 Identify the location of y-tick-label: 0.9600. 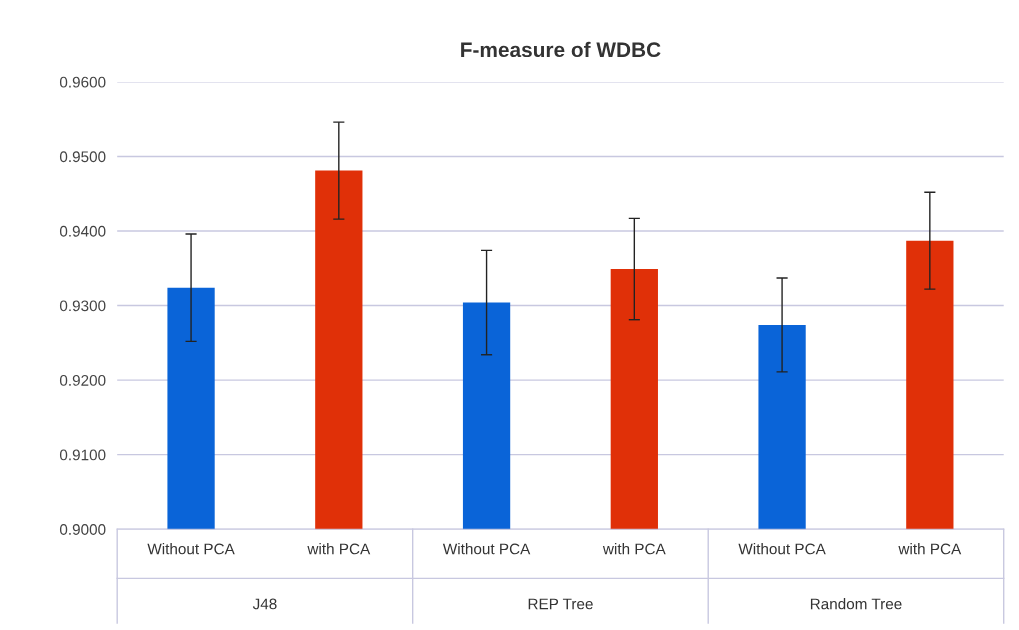
(82, 82).